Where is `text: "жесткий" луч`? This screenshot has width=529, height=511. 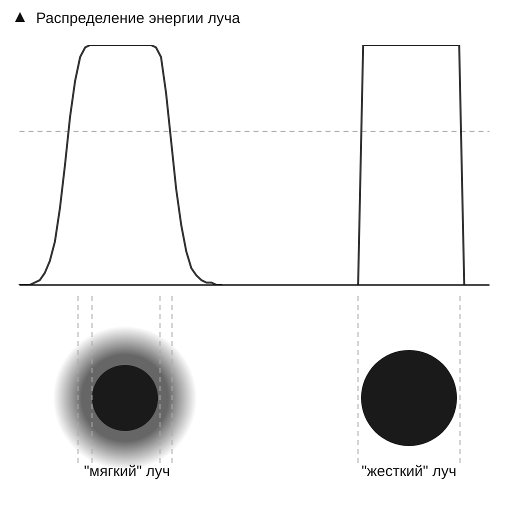
text: "жесткий" луч is located at coordinates (409, 471).